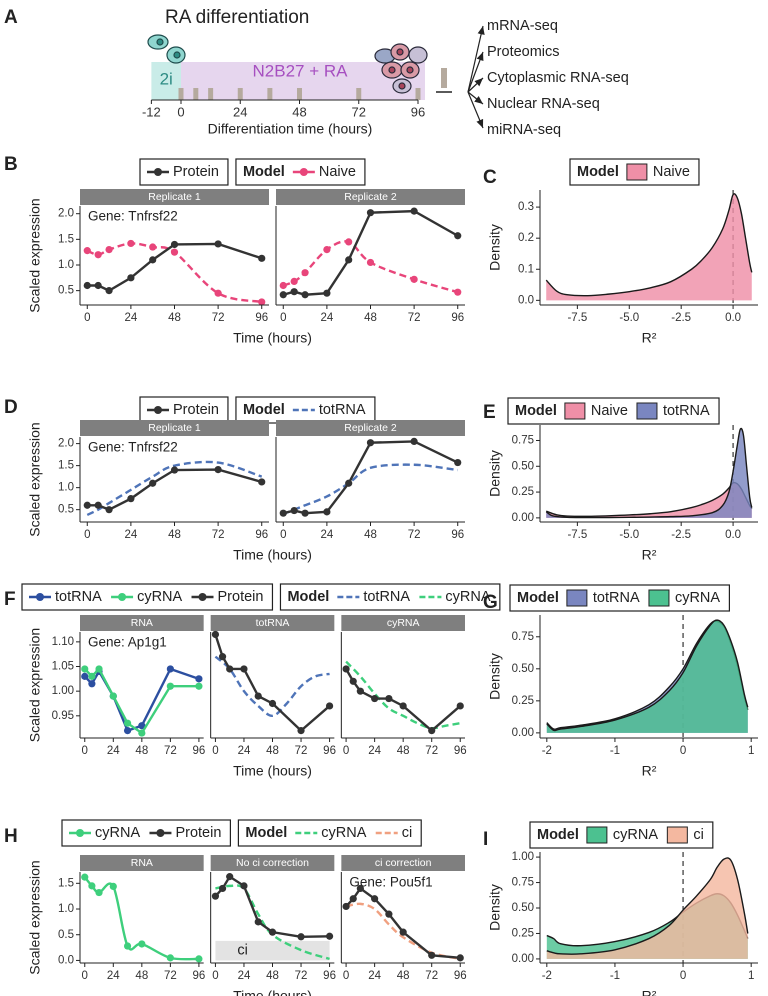 The image size is (768, 996). Describe the element at coordinates (151, 111) in the screenshot. I see `tick-label: -12` at that location.